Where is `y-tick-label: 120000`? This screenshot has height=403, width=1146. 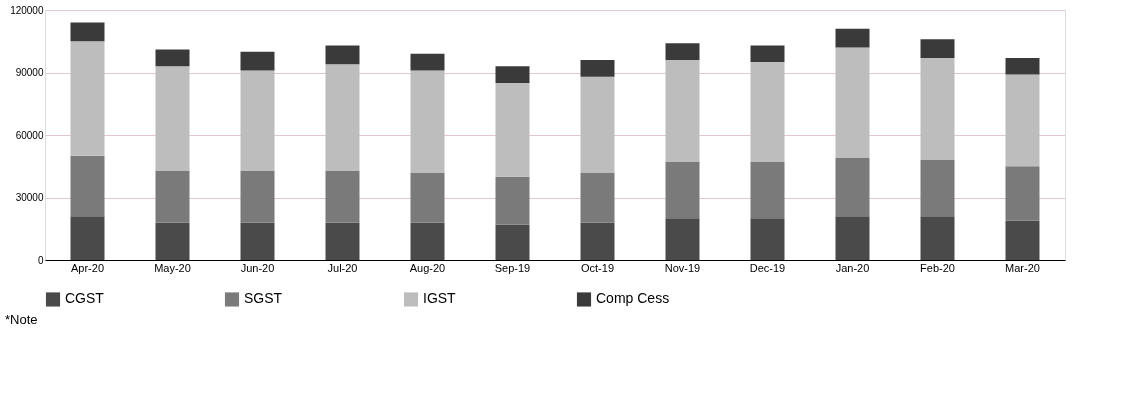 y-tick-label: 120000 is located at coordinates (27, 10).